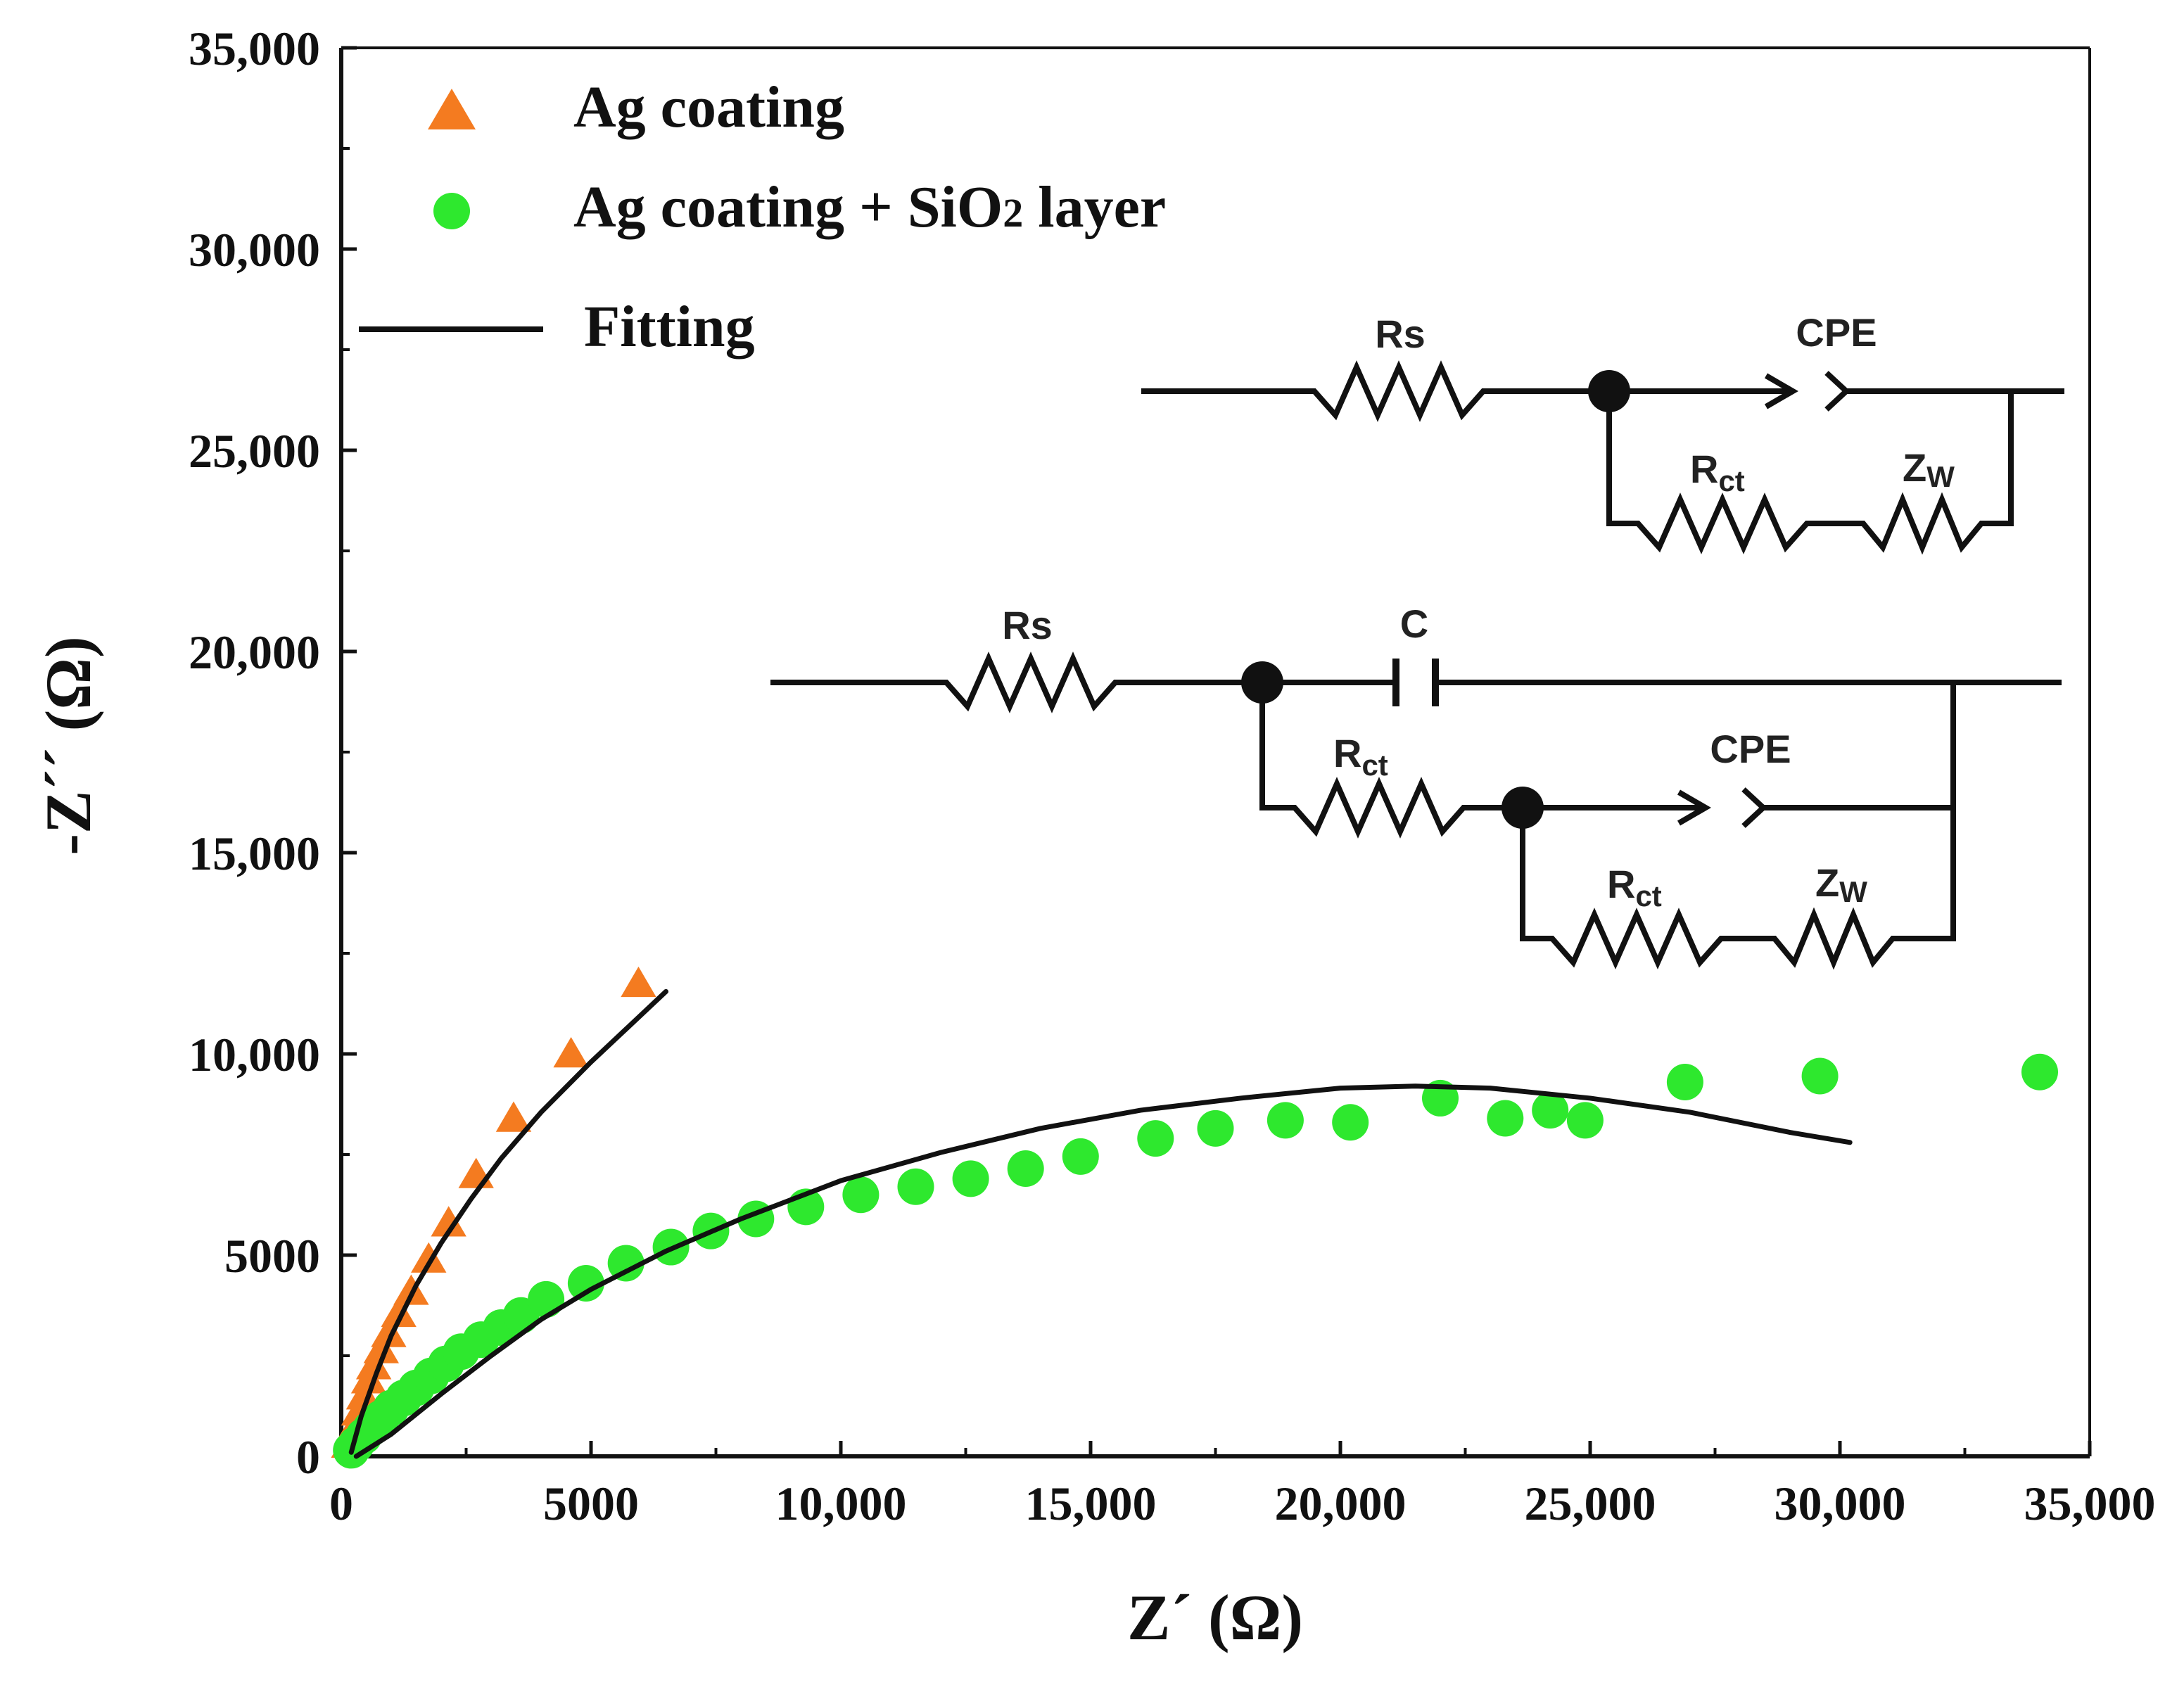  I want to click on circuit-bottom-rct1-sub: ct, so click(1374, 765).